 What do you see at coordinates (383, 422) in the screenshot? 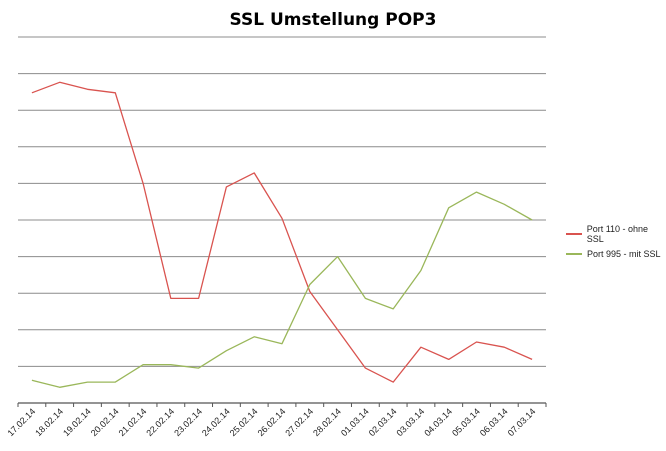
I see `x-tick-label: 02.03.14` at bounding box center [383, 422].